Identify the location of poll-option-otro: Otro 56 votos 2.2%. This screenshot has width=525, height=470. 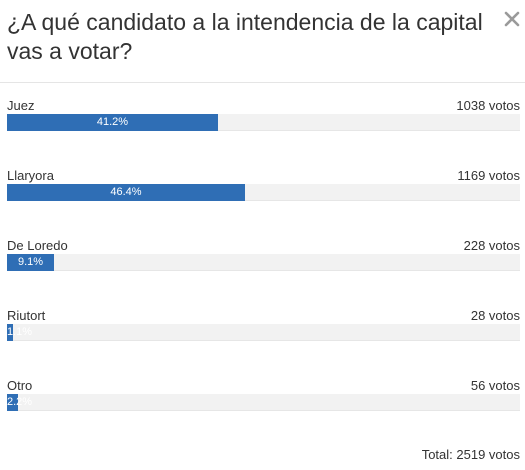
(262, 408).